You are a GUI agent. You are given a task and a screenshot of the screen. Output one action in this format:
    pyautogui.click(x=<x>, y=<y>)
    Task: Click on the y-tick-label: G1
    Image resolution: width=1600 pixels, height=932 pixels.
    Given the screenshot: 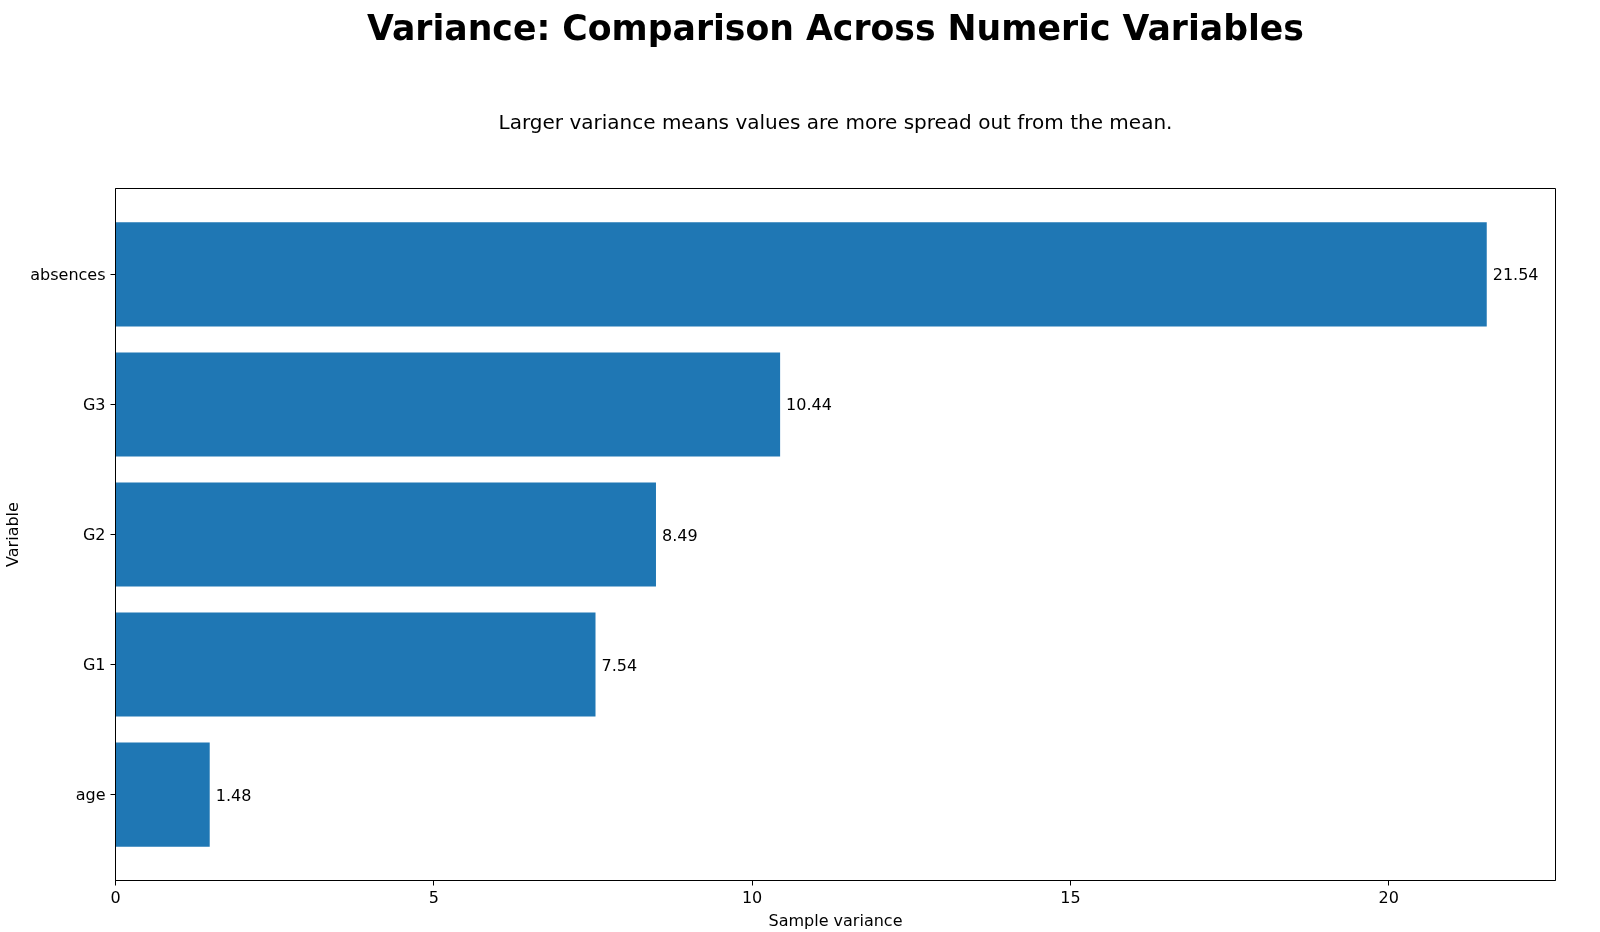 What is the action you would take?
    pyautogui.click(x=94, y=665)
    